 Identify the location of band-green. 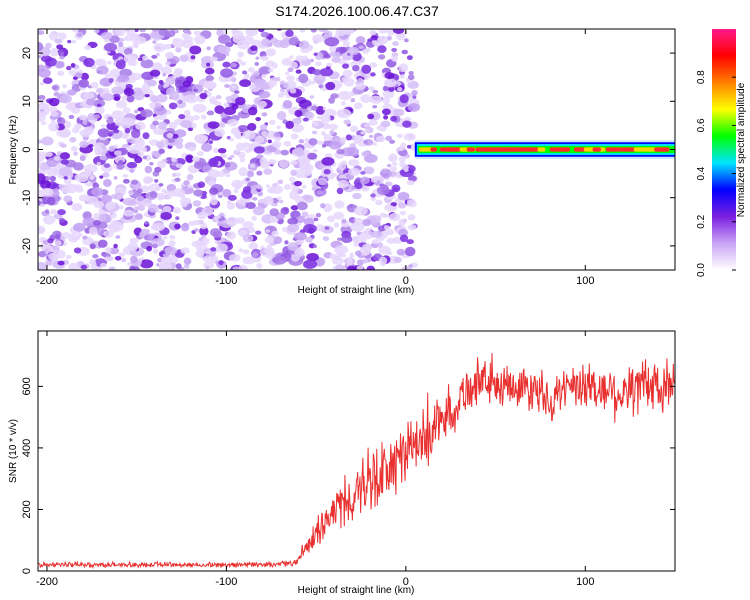
(546, 149).